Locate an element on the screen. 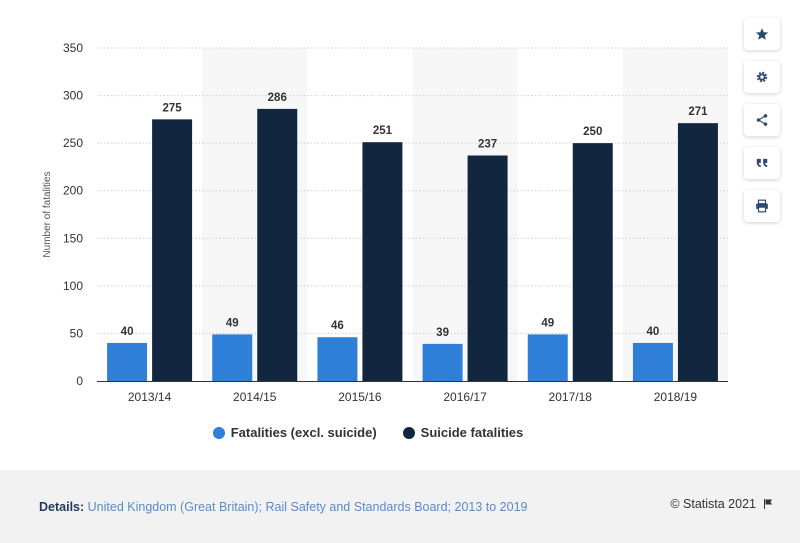 This screenshot has height=543, width=800. share-icon is located at coordinates (762, 120).